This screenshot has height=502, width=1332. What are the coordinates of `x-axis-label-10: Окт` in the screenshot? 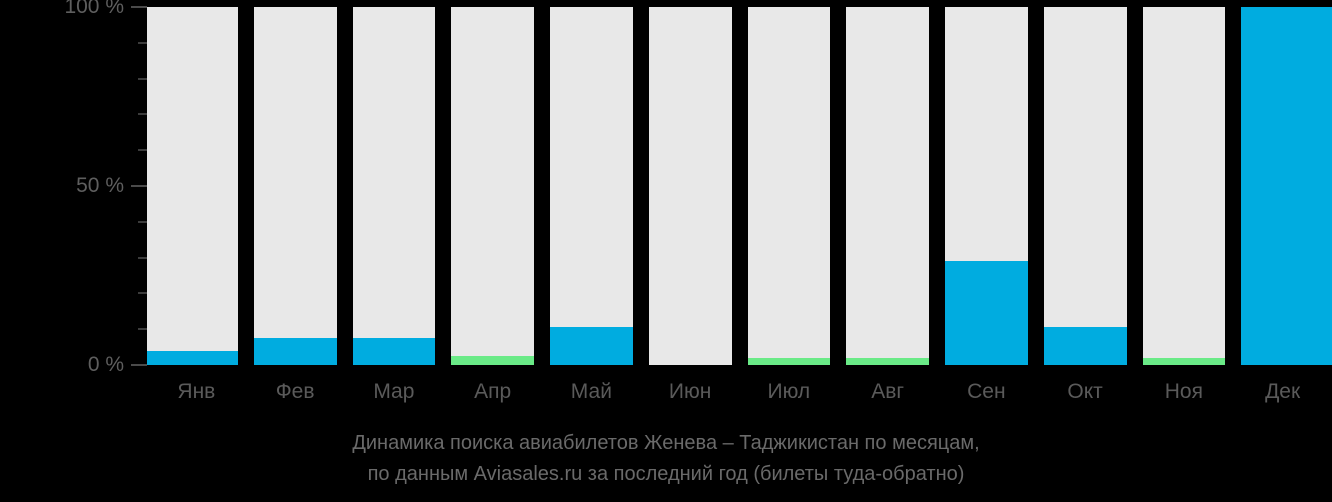 It's located at (1085, 391).